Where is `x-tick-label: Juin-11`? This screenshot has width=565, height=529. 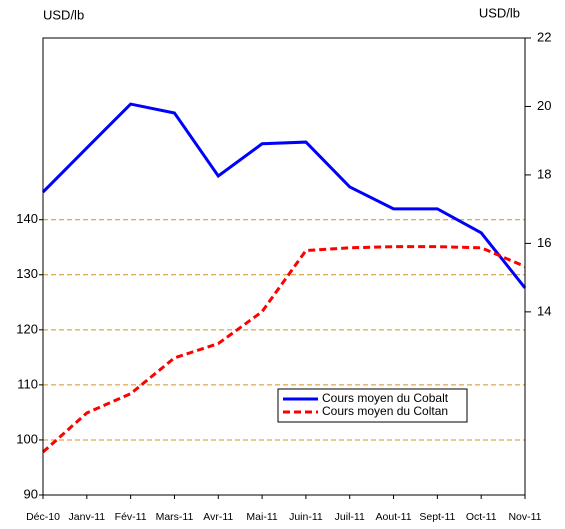
x-tick-label: Juin-11 is located at coordinates (306, 517).